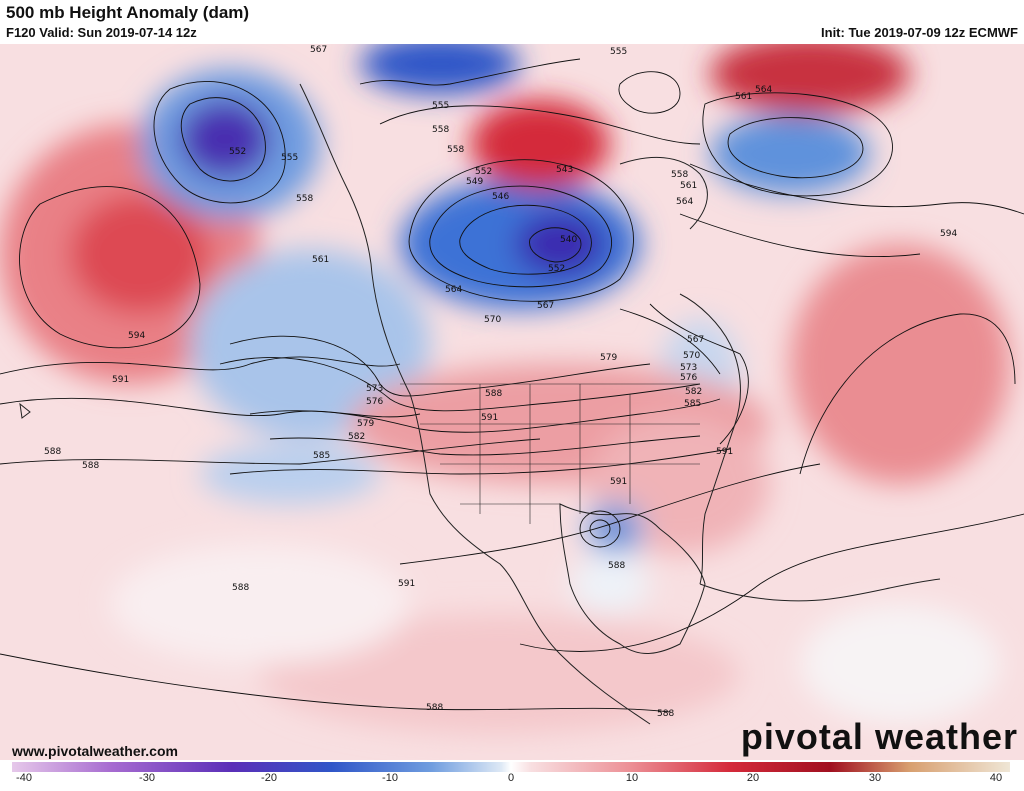 The image size is (1024, 791). What do you see at coordinates (140, 254) in the screenshot?
I see `anomaly-pacific-ridge-core` at bounding box center [140, 254].